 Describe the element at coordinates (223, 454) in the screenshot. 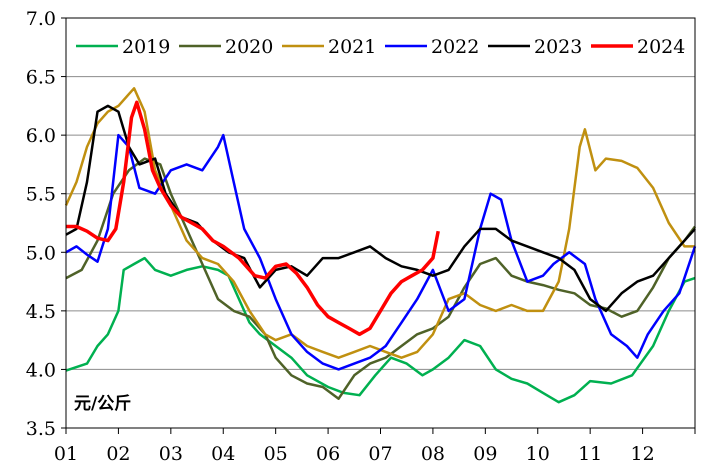

I see `x-tick-label: 04` at that location.